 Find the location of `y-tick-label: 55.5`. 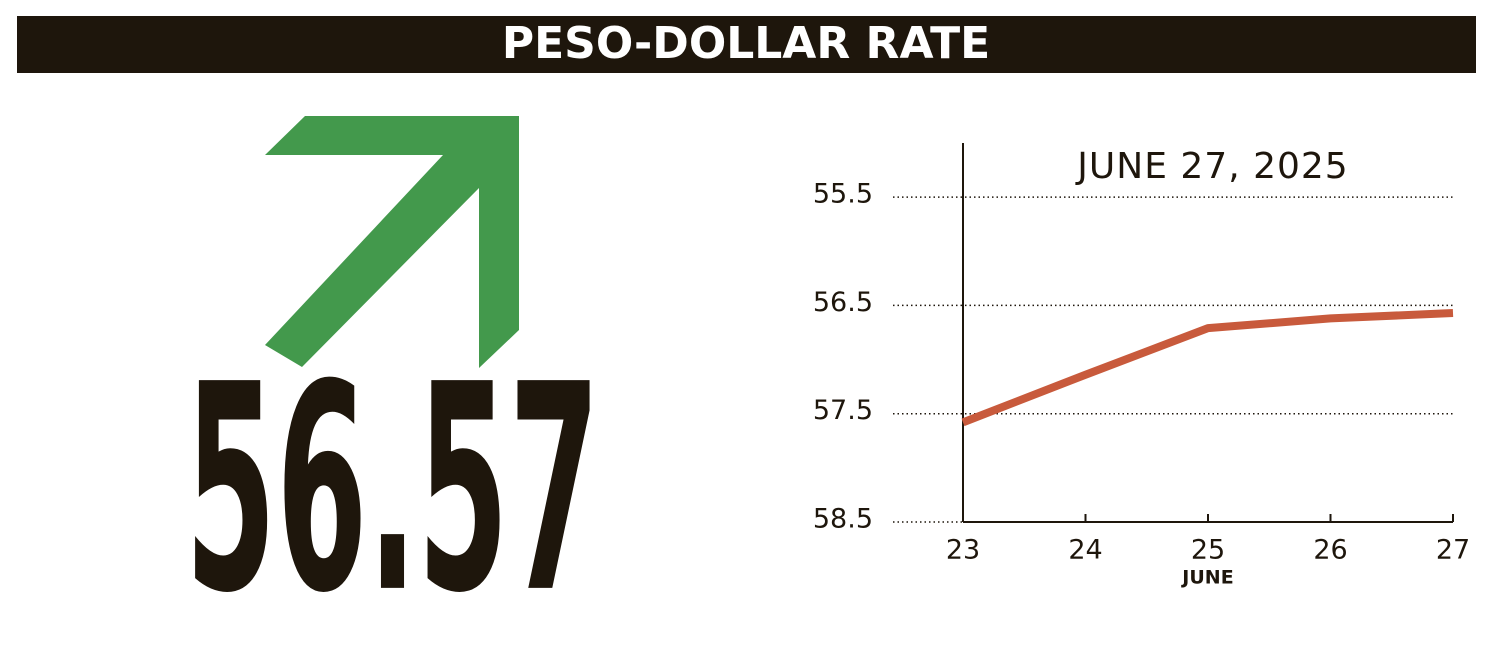

y-tick-label: 55.5 is located at coordinates (843, 194).